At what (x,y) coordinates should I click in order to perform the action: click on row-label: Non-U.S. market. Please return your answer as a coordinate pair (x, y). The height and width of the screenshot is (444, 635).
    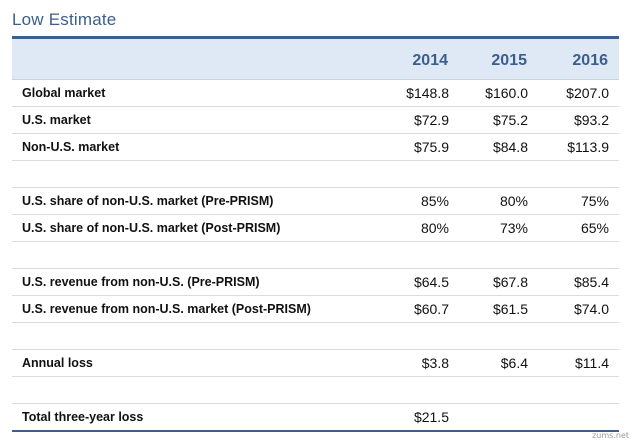
    Looking at the image, I should click on (71, 147).